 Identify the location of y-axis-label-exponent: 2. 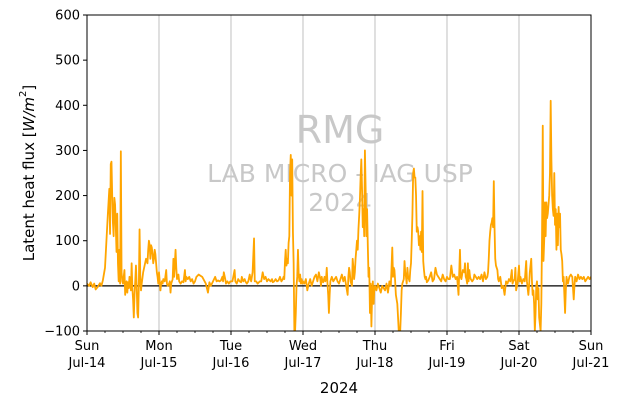
(23, 94).